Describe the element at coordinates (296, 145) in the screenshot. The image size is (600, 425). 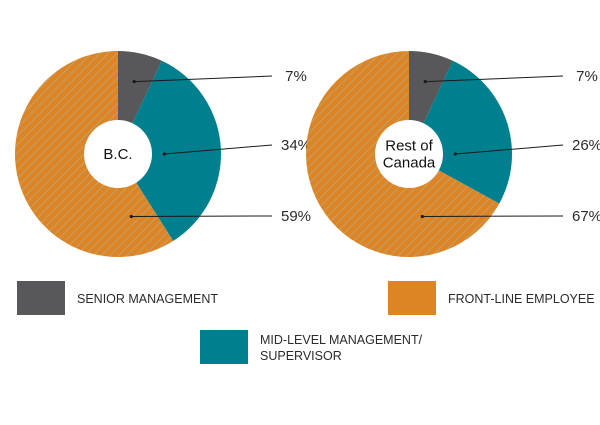
I see `percent-label-mid-level-management: 34%` at that location.